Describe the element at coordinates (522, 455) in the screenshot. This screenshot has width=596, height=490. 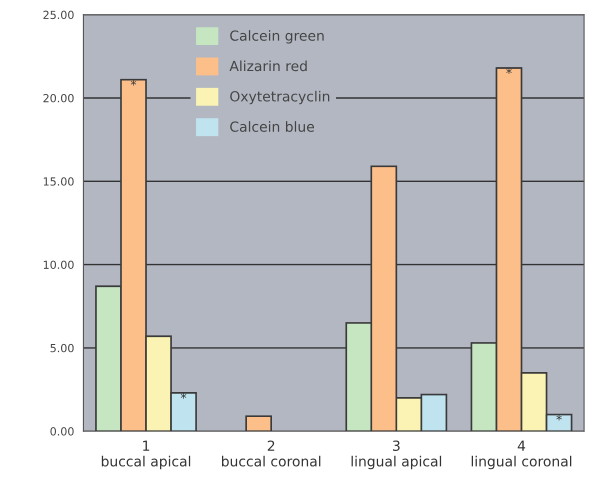
I see `x-tick-label: 4 lingual coronal` at that location.